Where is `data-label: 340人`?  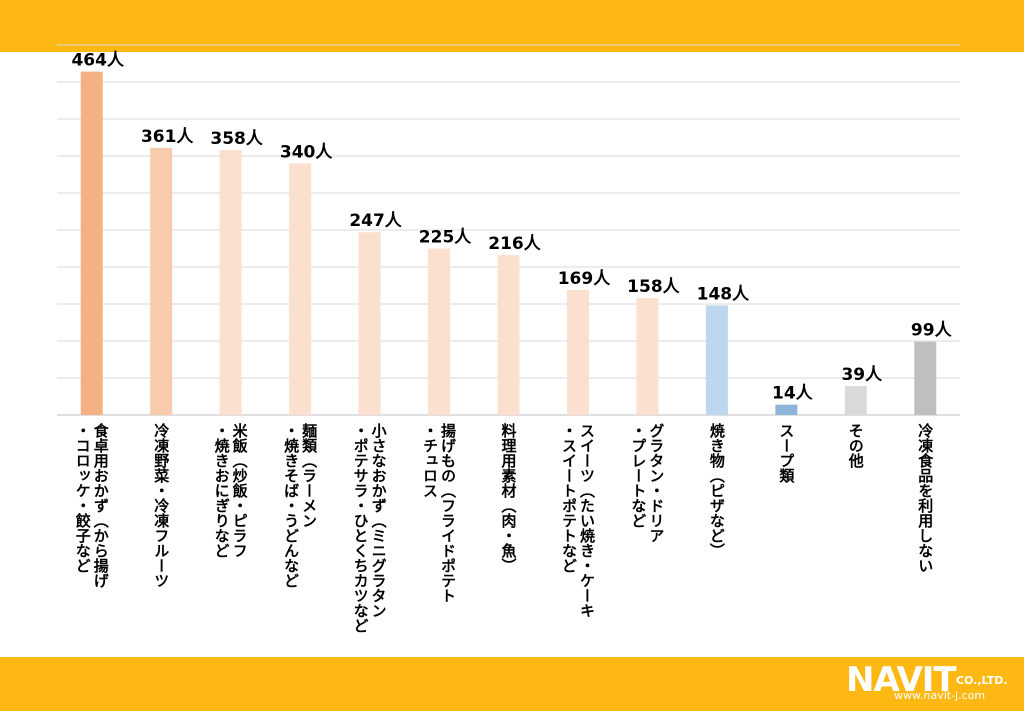
data-label: 340人 is located at coordinates (306, 152).